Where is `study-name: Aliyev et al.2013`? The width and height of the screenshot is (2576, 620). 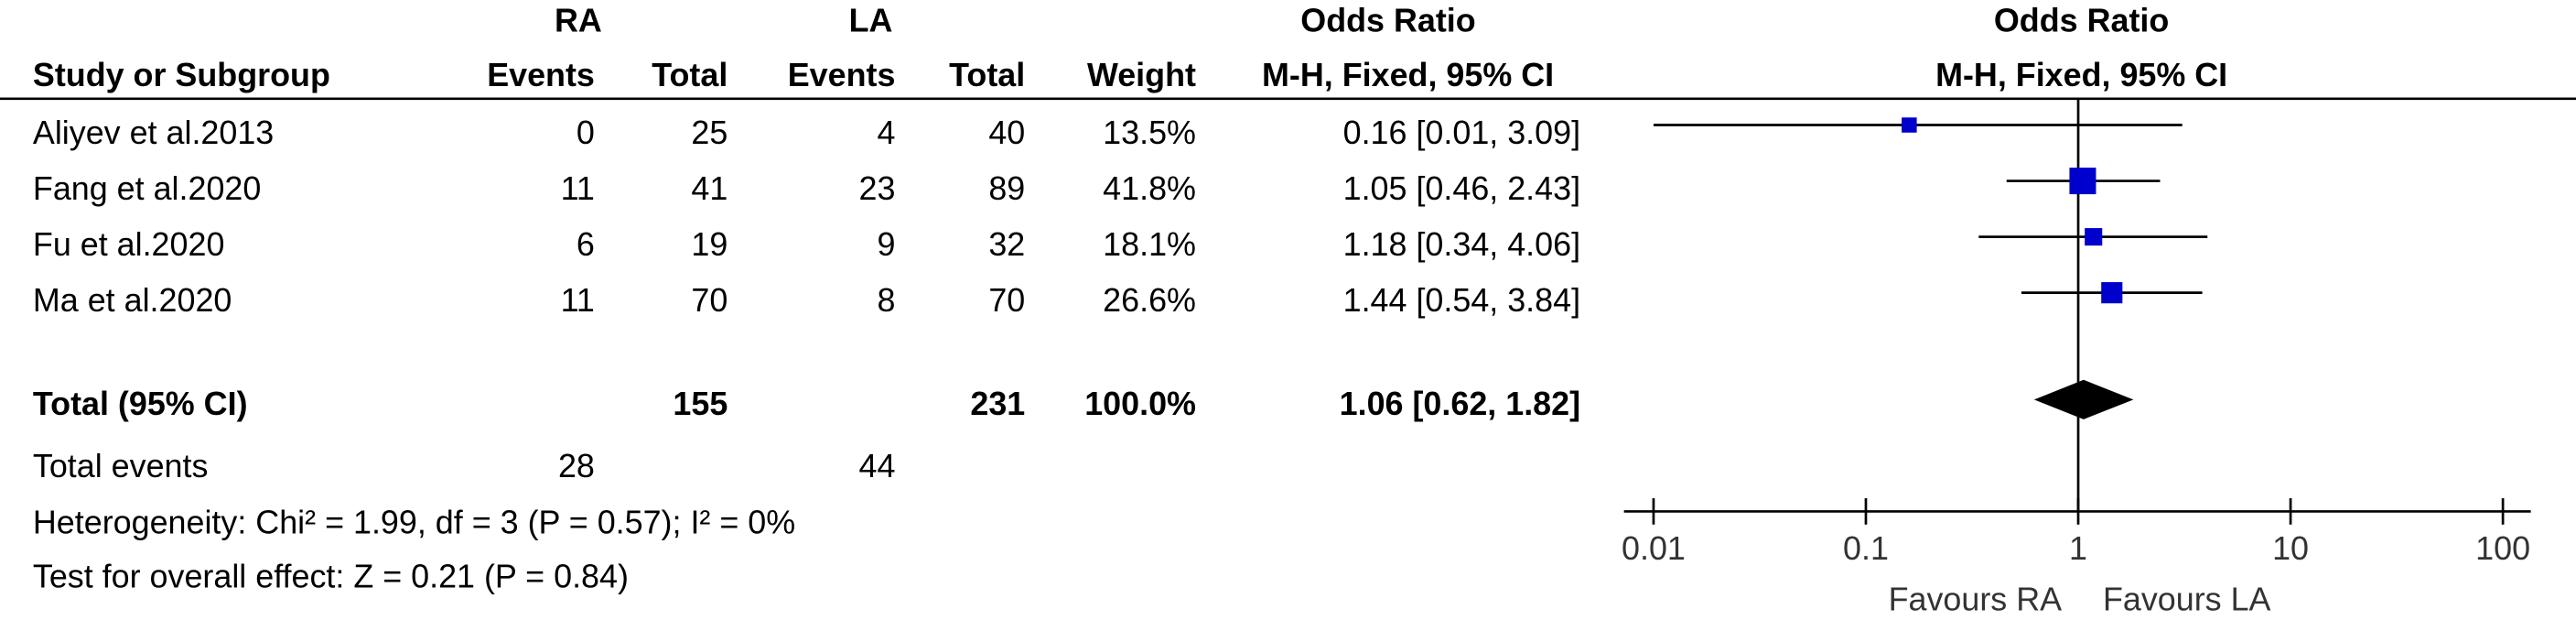
study-name: Aliyev et al.2013 is located at coordinates (153, 132).